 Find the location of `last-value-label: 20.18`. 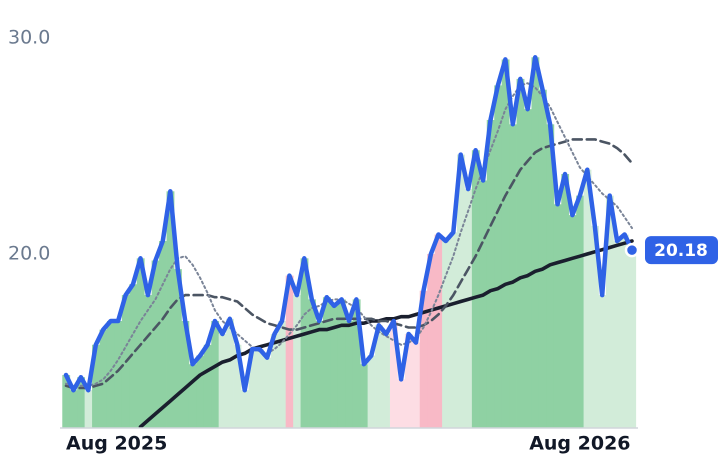

last-value-label: 20.18 is located at coordinates (681, 251).